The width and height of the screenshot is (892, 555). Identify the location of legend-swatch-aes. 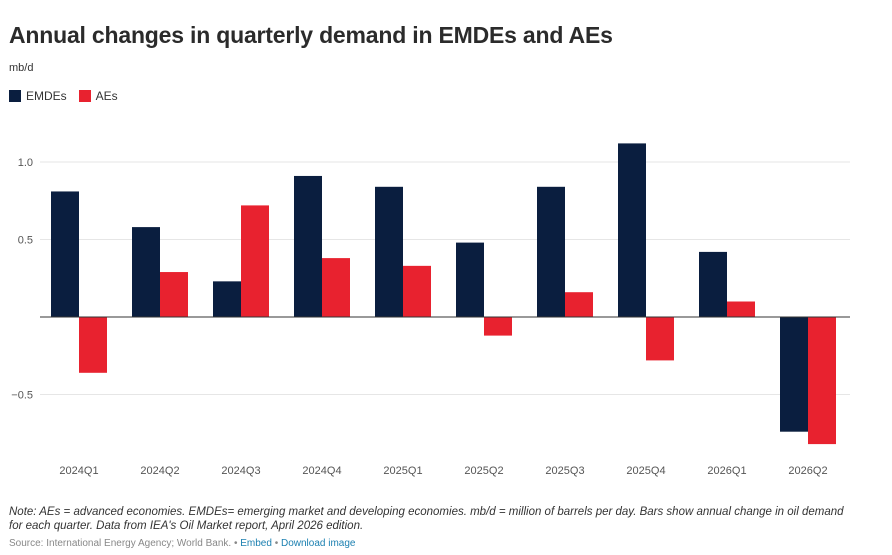
(84, 96).